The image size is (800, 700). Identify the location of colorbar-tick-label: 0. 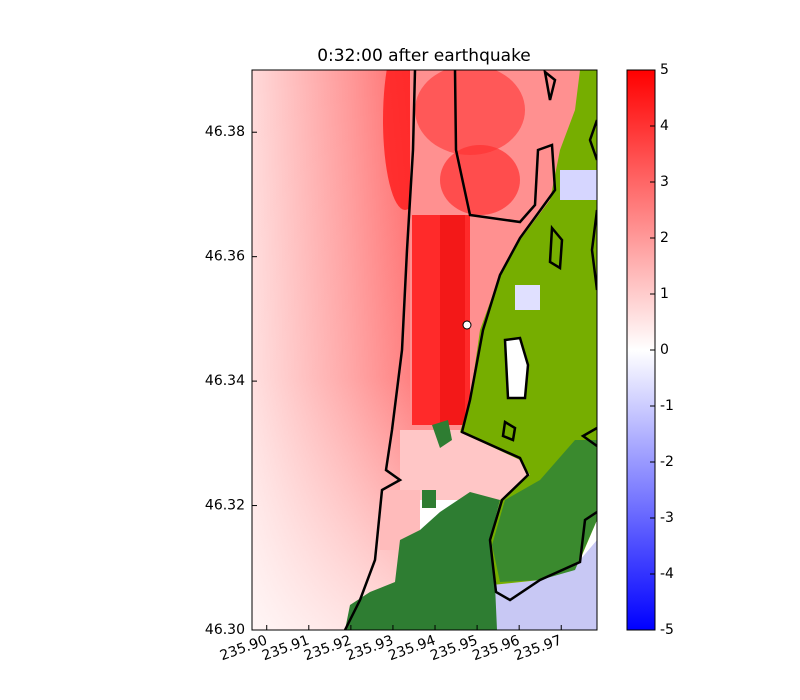
(664, 350).